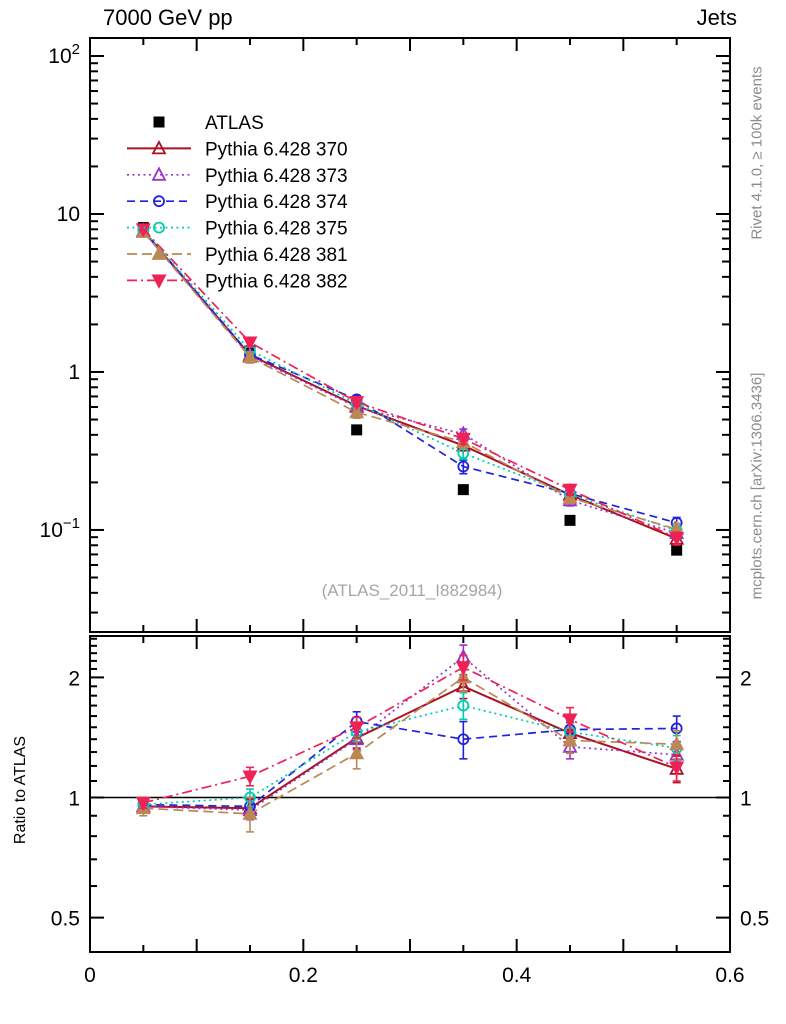  Describe the element at coordinates (757, 486) in the screenshot. I see `mcplots-citation-label: mcplots.cern.ch [arXiv:1306.3436]` at that location.